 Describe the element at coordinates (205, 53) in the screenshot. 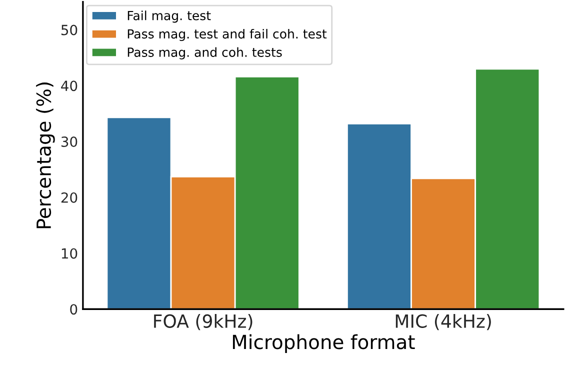

I see `legend-label: Pass mag. and coh. tests` at that location.